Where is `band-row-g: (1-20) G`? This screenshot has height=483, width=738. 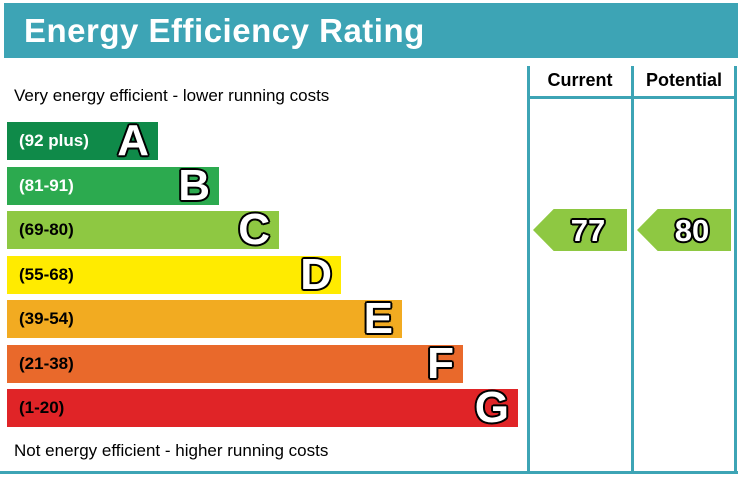 band-row-g: (1-20) G is located at coordinates (262, 407).